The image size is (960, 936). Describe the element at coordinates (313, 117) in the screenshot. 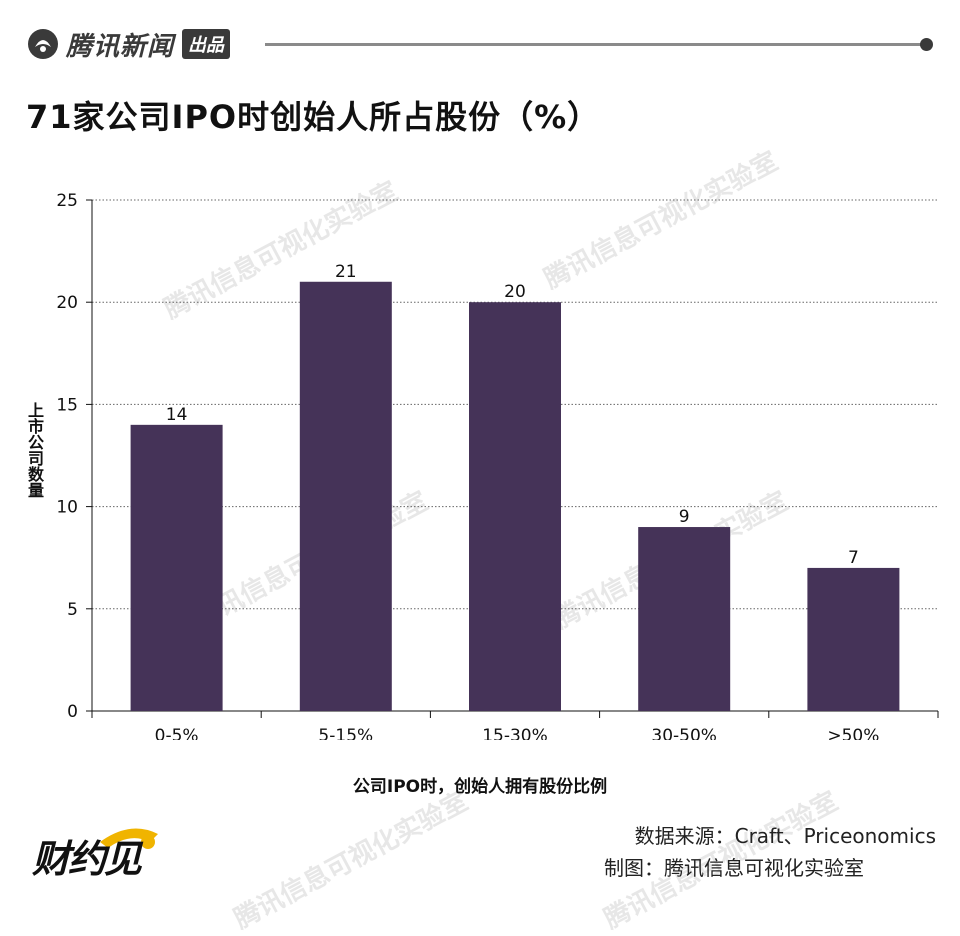

I see `chart-title: 71家公司IPO时创始人所占股份（%）` at that location.